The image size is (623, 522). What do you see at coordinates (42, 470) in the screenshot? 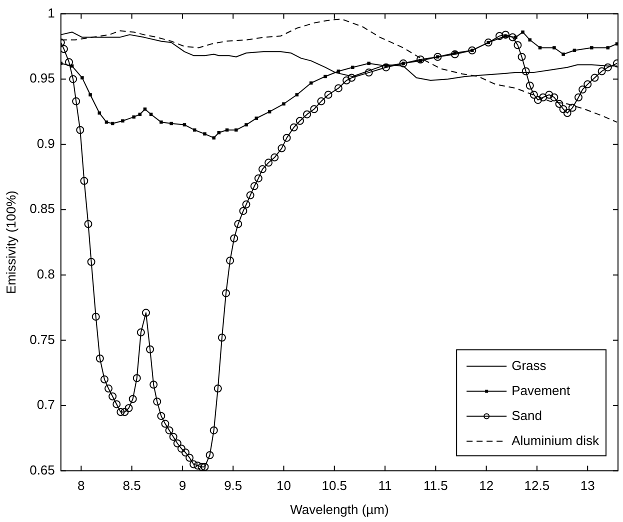
I see `y-tick-label: 0.65` at bounding box center [42, 470].